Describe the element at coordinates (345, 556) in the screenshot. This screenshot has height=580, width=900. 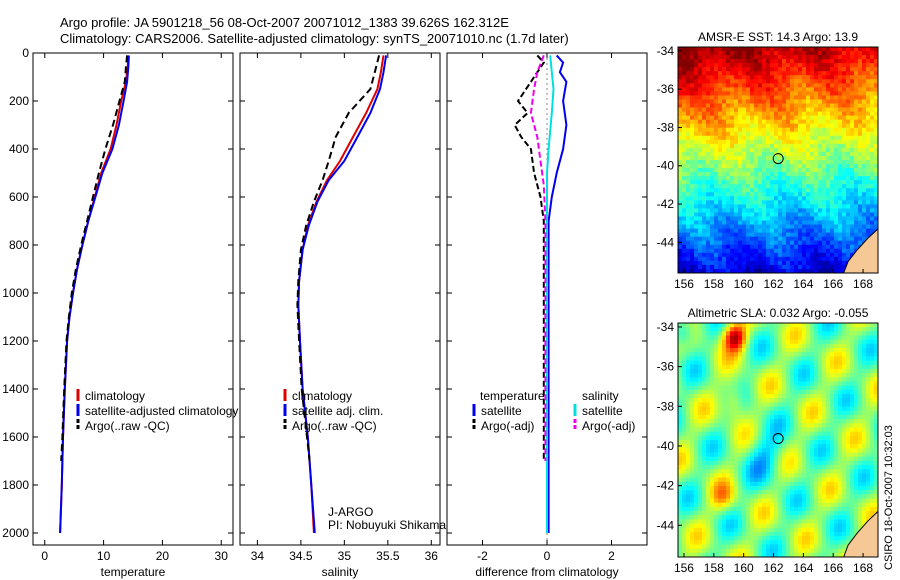
I see `x-tick-label: 35` at that location.